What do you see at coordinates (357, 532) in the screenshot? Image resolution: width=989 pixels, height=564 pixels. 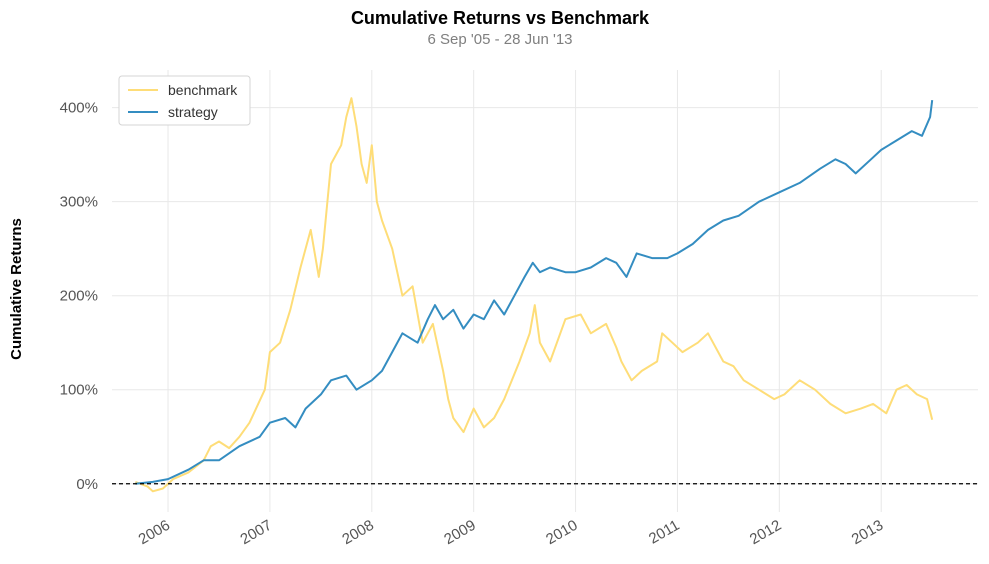 I see `x-tick-label: 2008` at bounding box center [357, 532].